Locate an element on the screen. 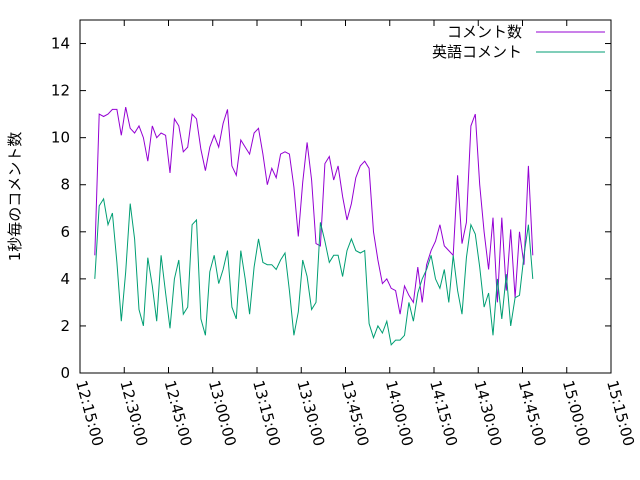  x-tick-label: 12:15:00 is located at coordinates (89, 413).